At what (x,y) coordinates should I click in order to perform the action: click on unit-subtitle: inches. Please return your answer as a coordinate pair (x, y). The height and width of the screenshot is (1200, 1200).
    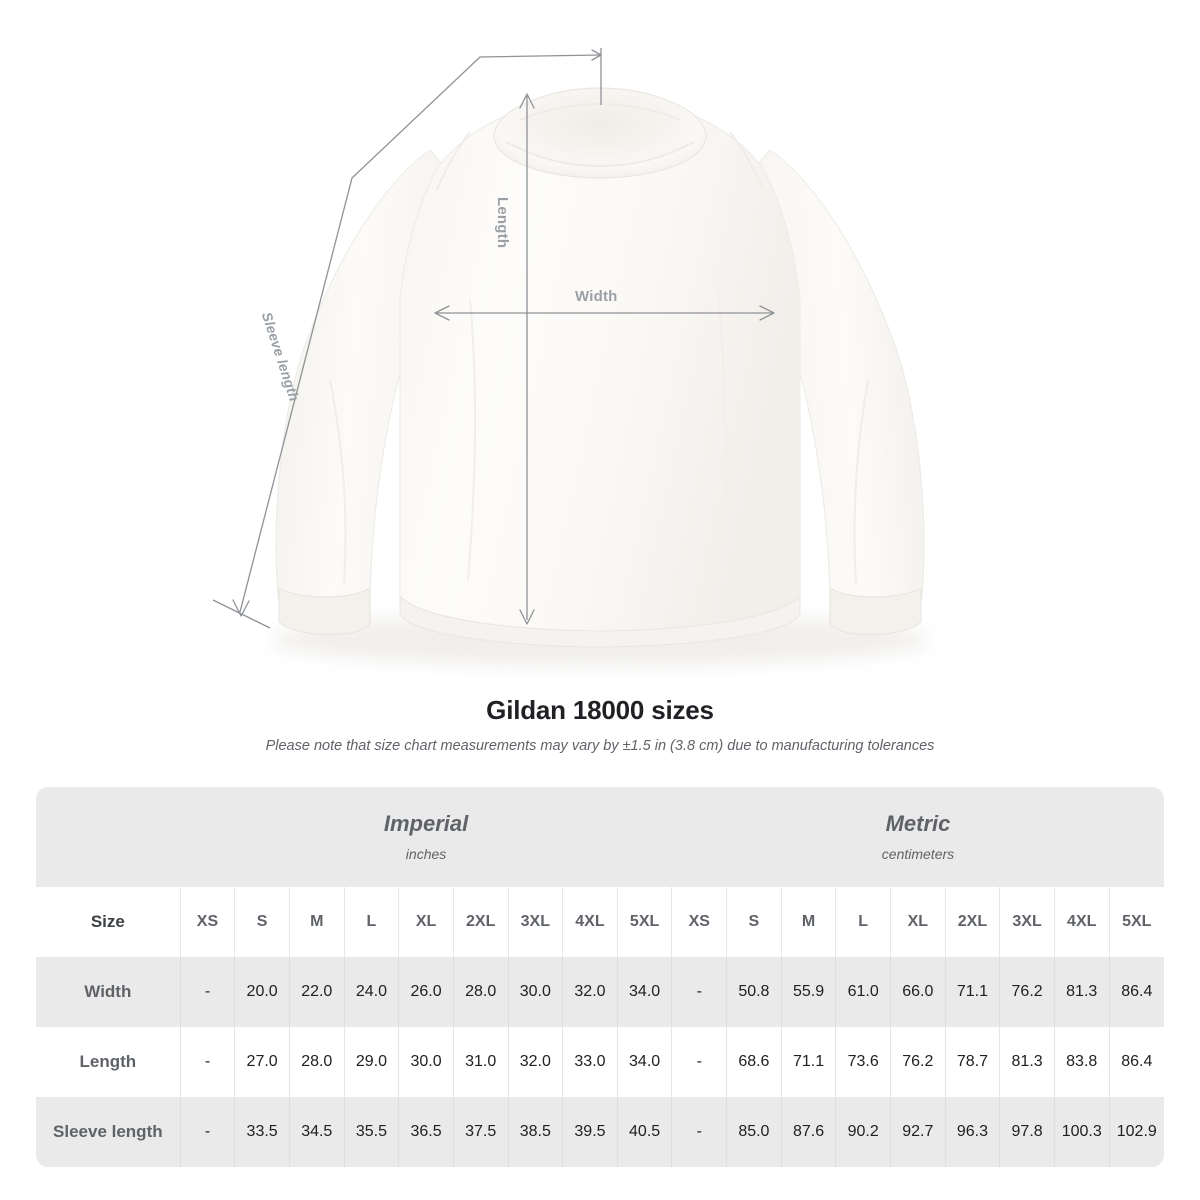
    Looking at the image, I should click on (426, 853).